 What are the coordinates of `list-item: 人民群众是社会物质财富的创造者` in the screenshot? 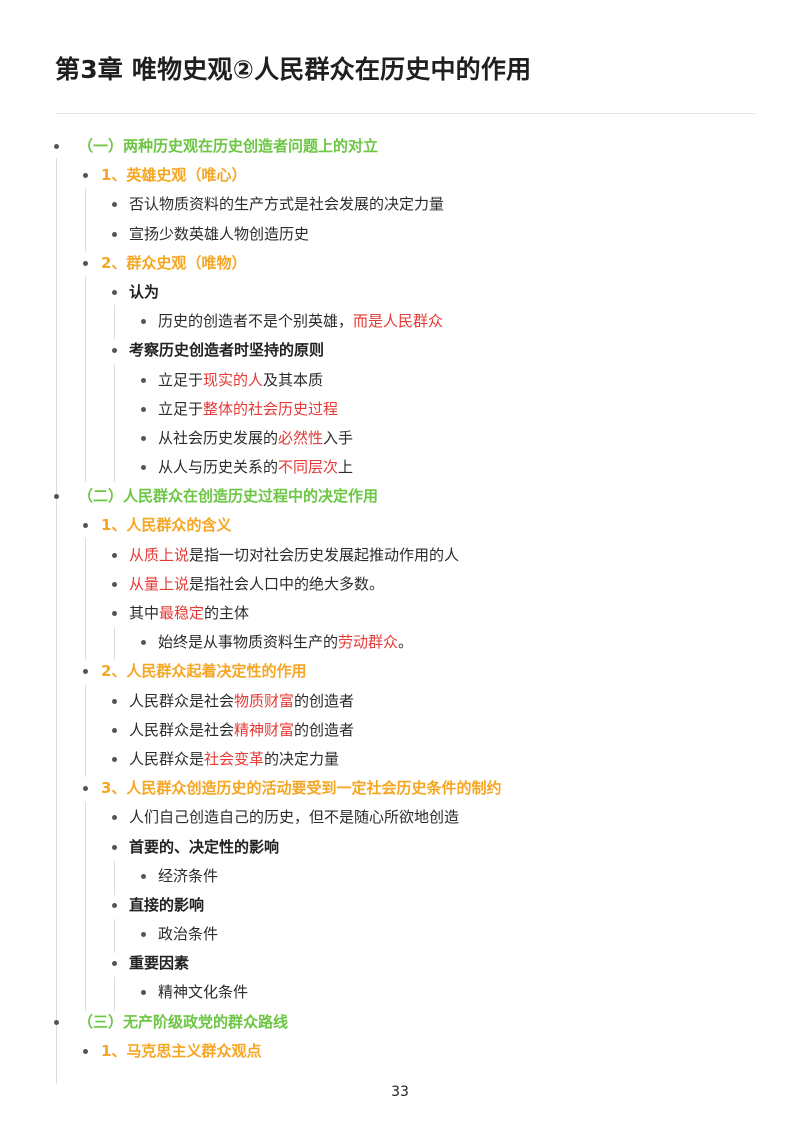 It's located at (400, 701).